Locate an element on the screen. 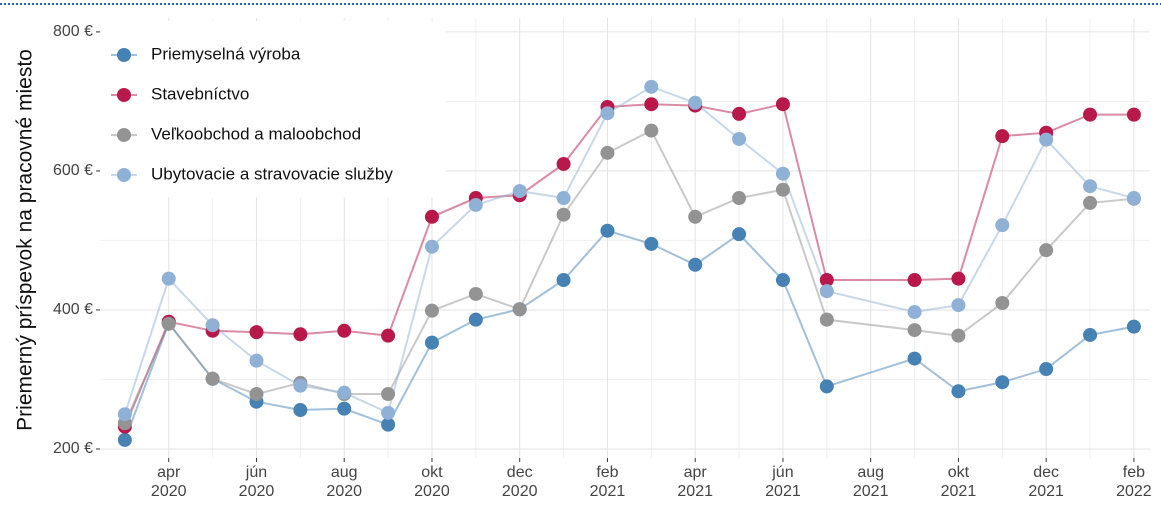  legend-label: Stavebníctvo is located at coordinates (200, 93).